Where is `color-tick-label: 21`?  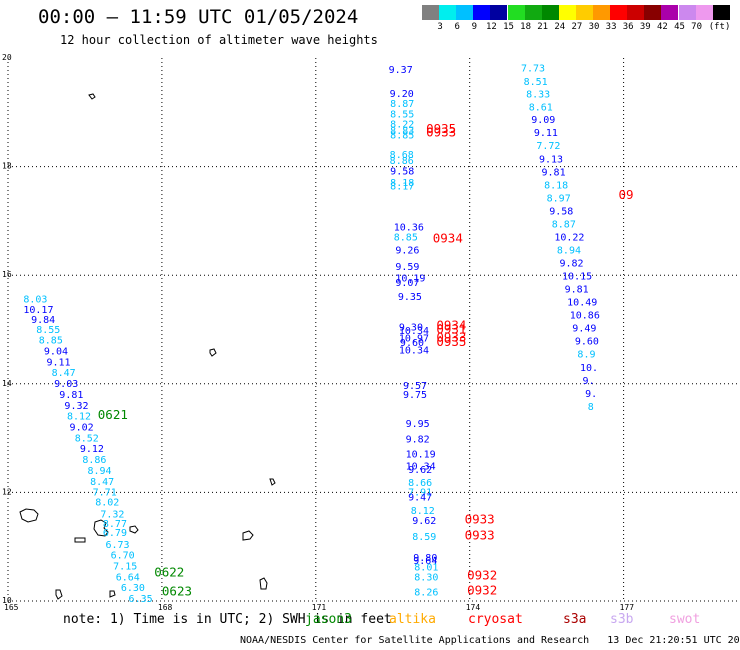
color-tick-label: 21 is located at coordinates (543, 27).